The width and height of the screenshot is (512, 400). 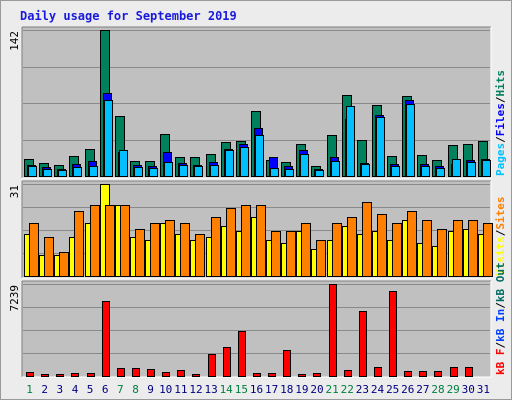 I want to click on x-tick-day-15: 15, so click(x=241, y=389).